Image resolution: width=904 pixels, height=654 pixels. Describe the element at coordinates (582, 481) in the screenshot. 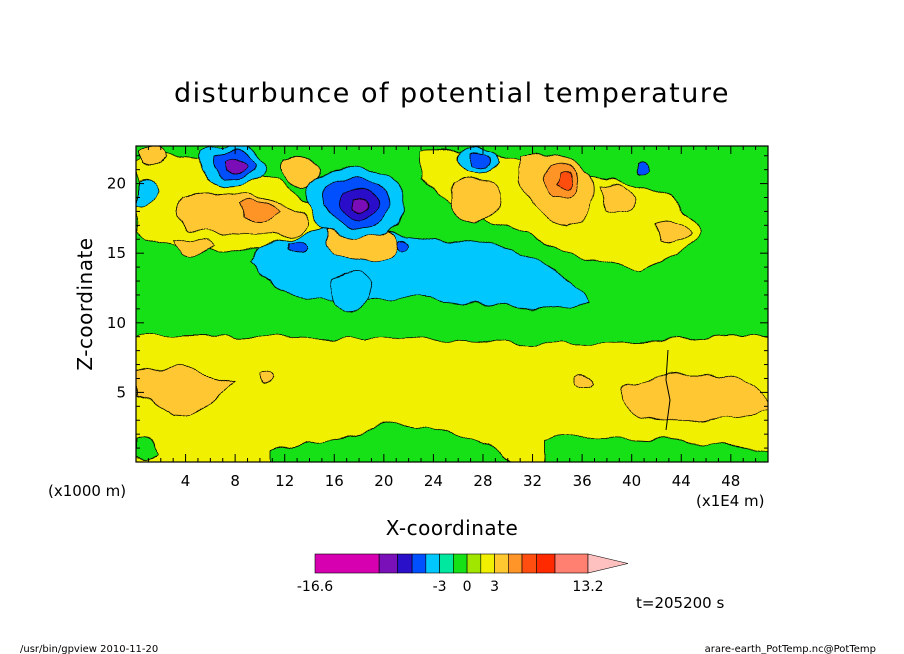

I see `x-tick-label: 36` at that location.